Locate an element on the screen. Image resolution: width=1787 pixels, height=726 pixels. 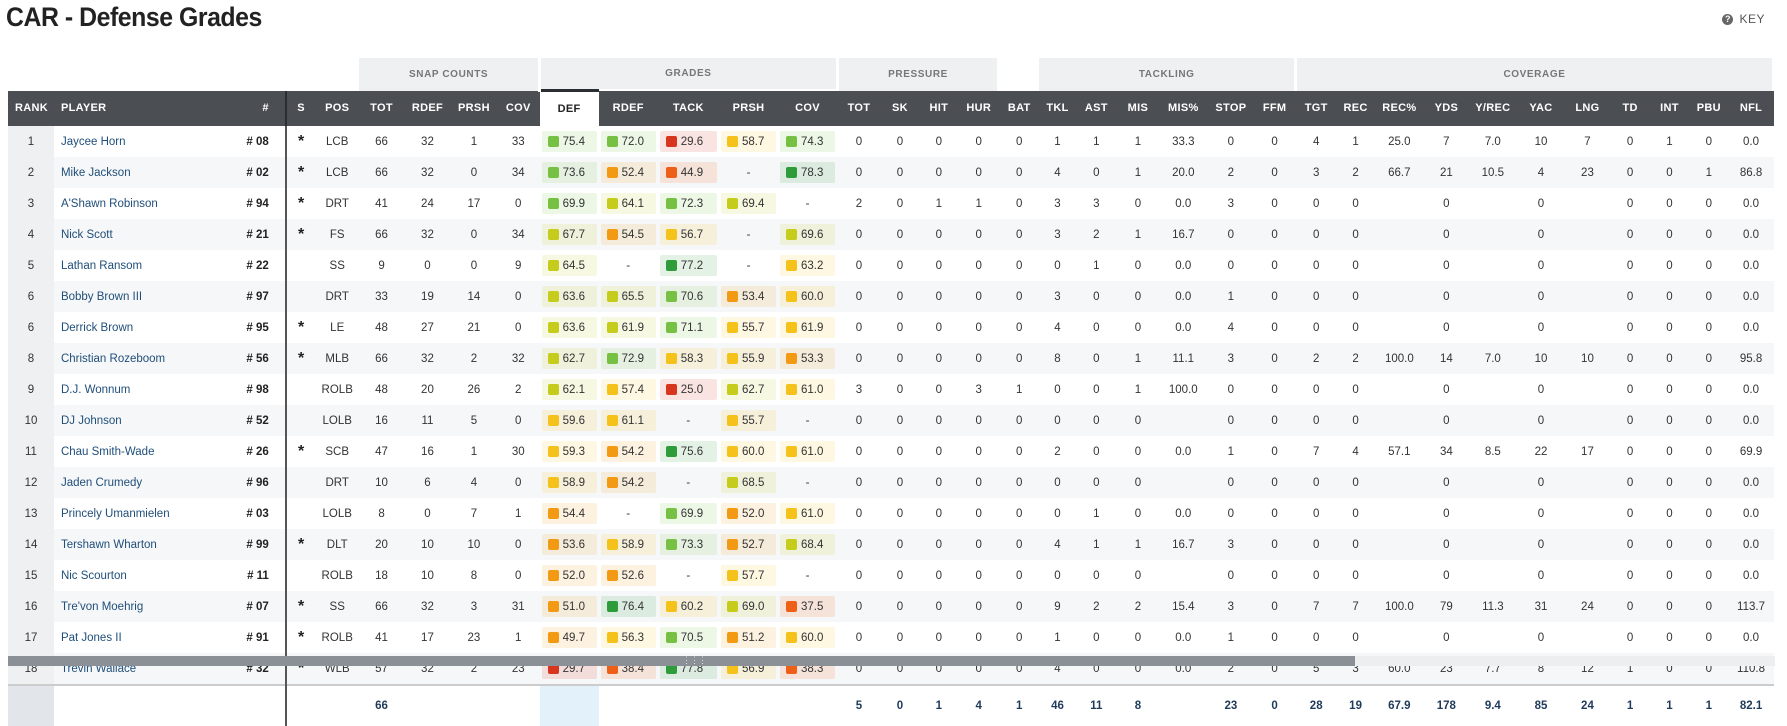
column-header-press-hur: HUR is located at coordinates (978, 108).